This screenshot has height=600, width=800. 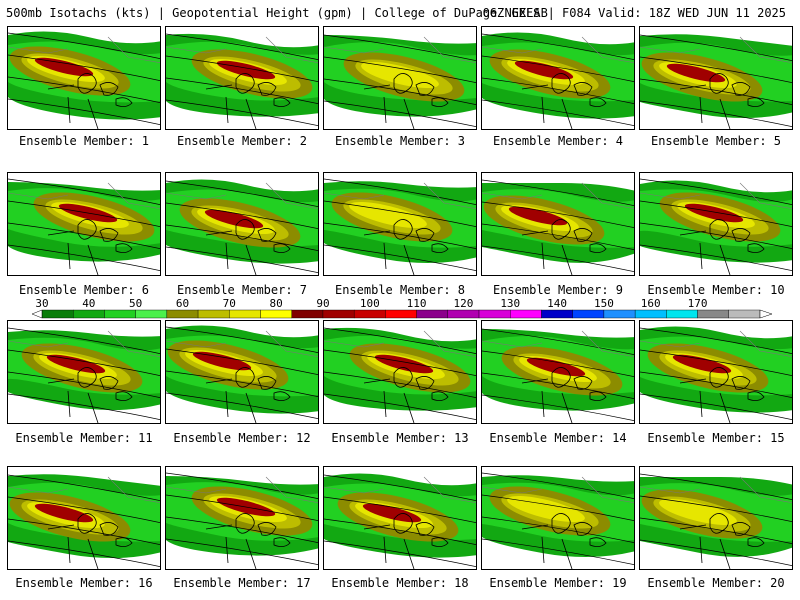 I want to click on member-caption: Ensemble Member: 18, so click(x=400, y=583).